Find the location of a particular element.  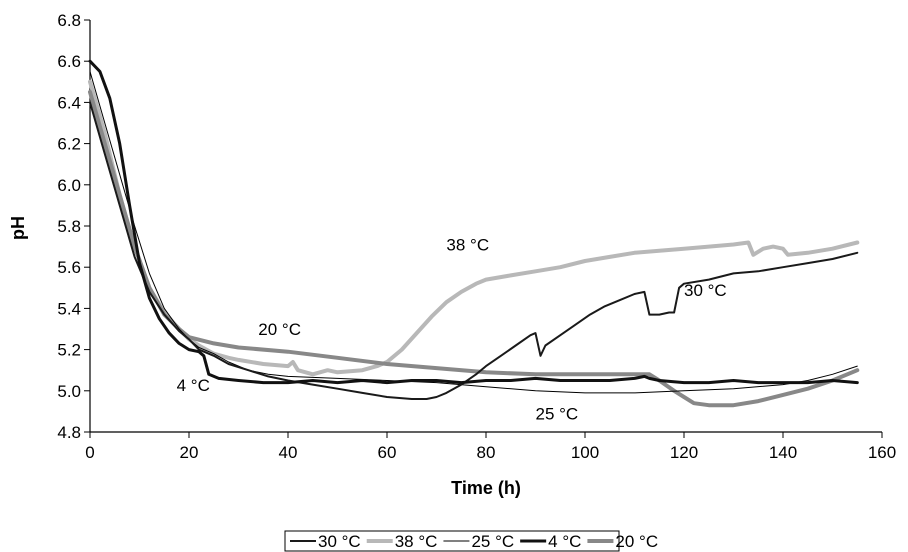

legend-label: 4 °C is located at coordinates (564, 541).